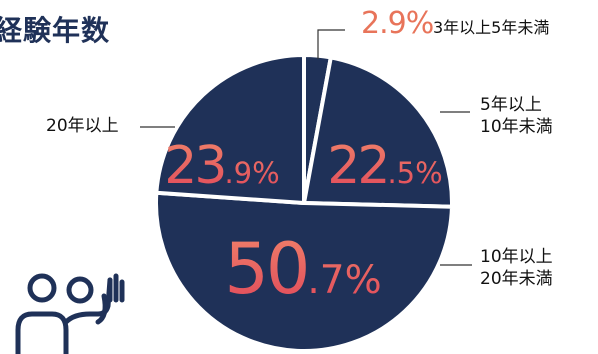  Describe the element at coordinates (397, 23) in the screenshot. I see `slice-pct-3to5: 2.9%` at that location.